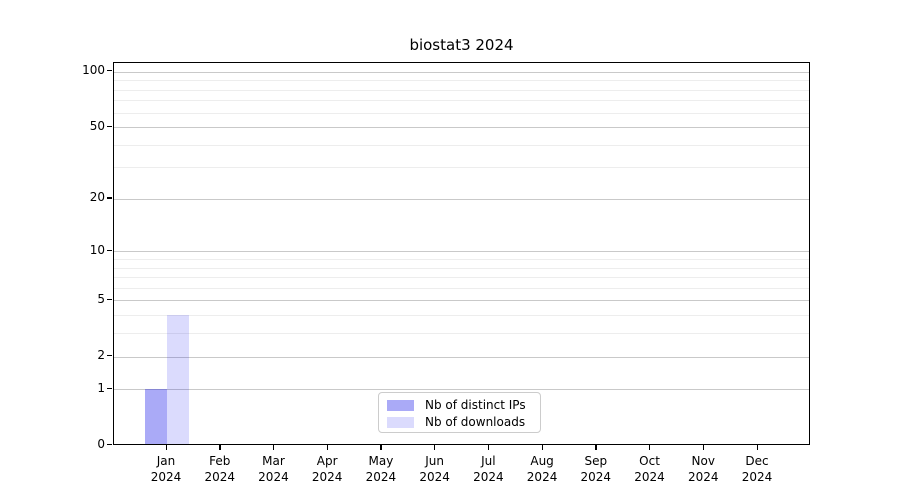 The image size is (900, 500). What do you see at coordinates (97, 197) in the screenshot?
I see `y-tick-label-20: 20` at bounding box center [97, 197].